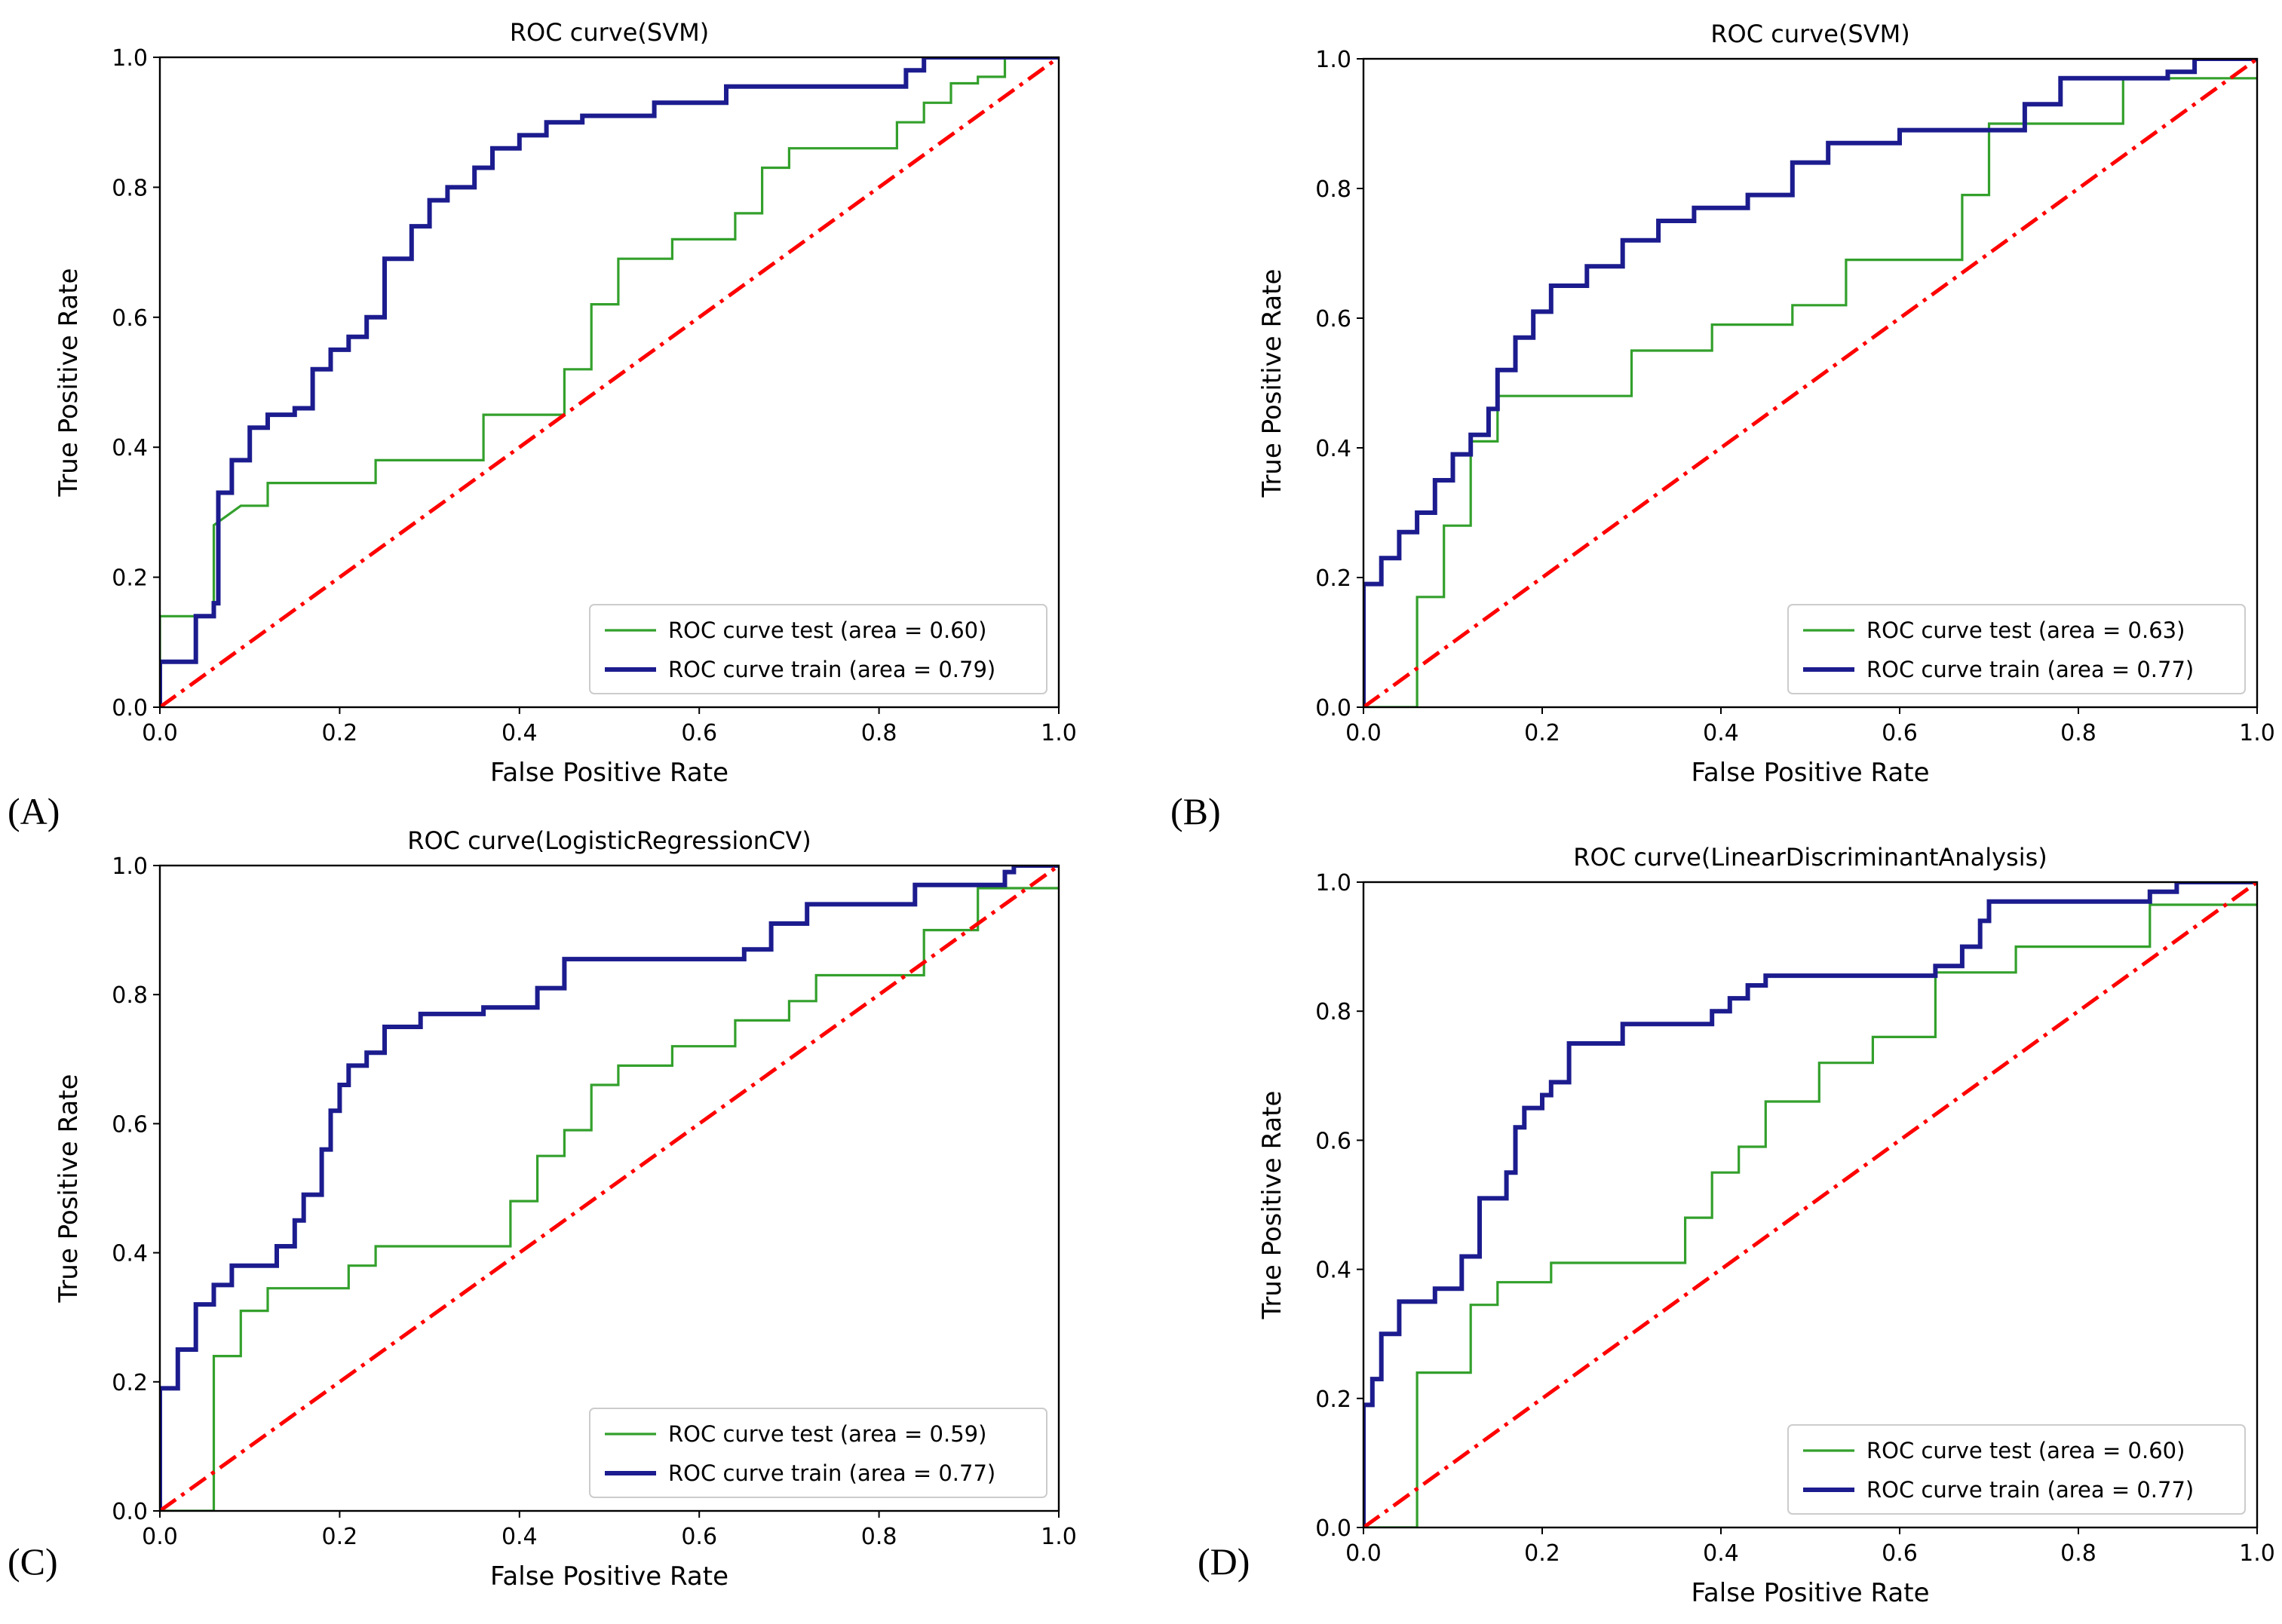 This screenshot has height=1624, width=2282. I want to click on chart-title: ROC curve(LogisticRegressionCV), so click(609, 840).